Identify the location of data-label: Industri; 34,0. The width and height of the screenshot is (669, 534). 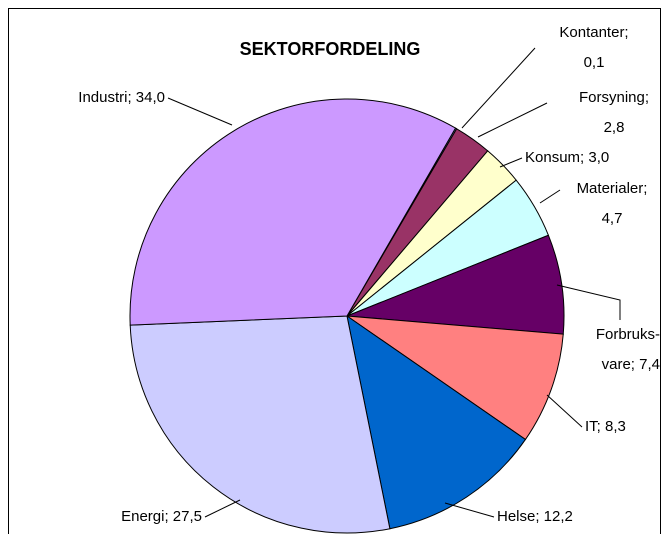
(121, 97).